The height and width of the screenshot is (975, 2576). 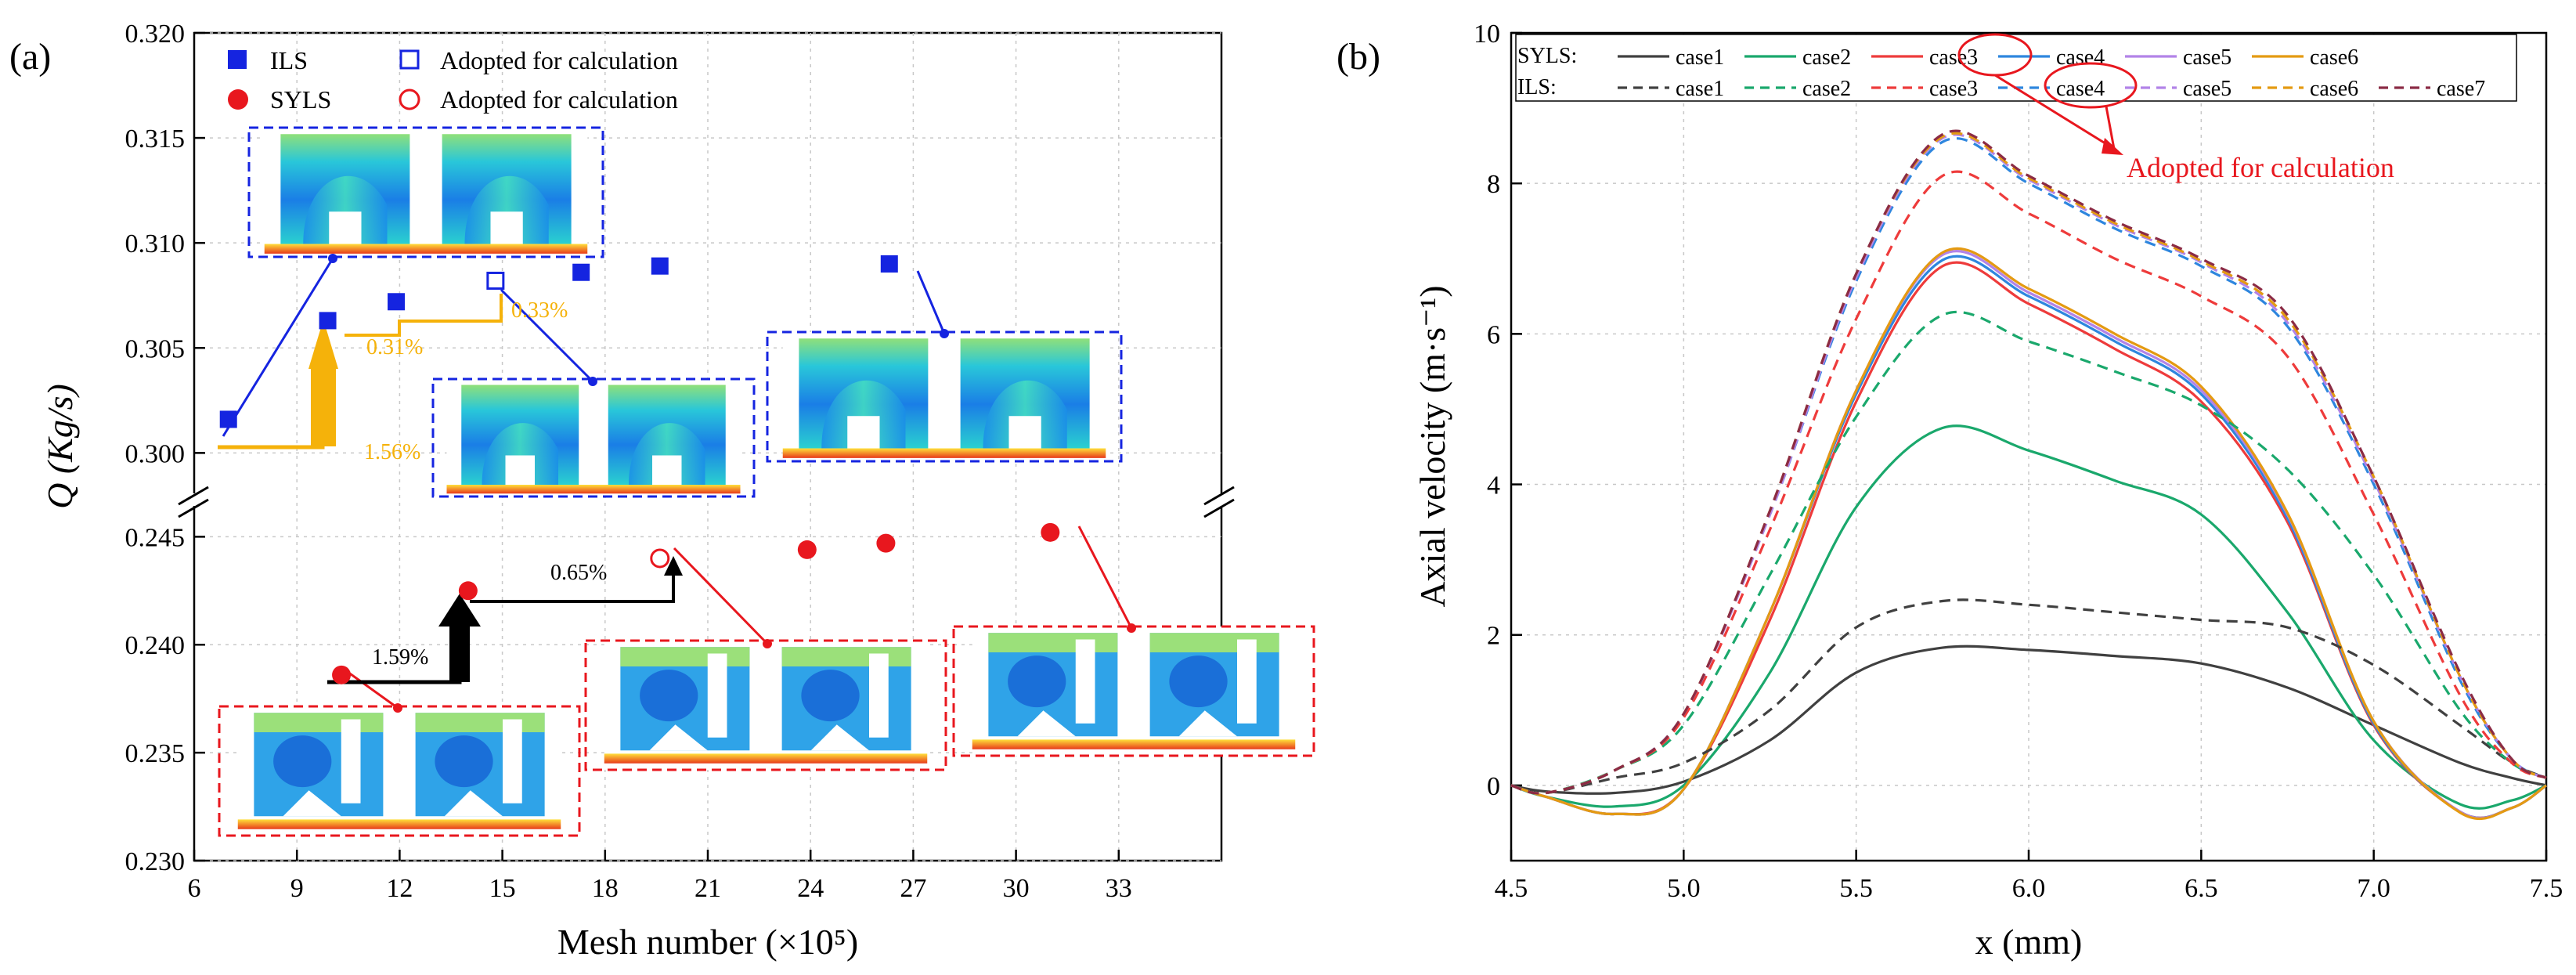 I want to click on x-tick-label: 30, so click(x=1017, y=888).